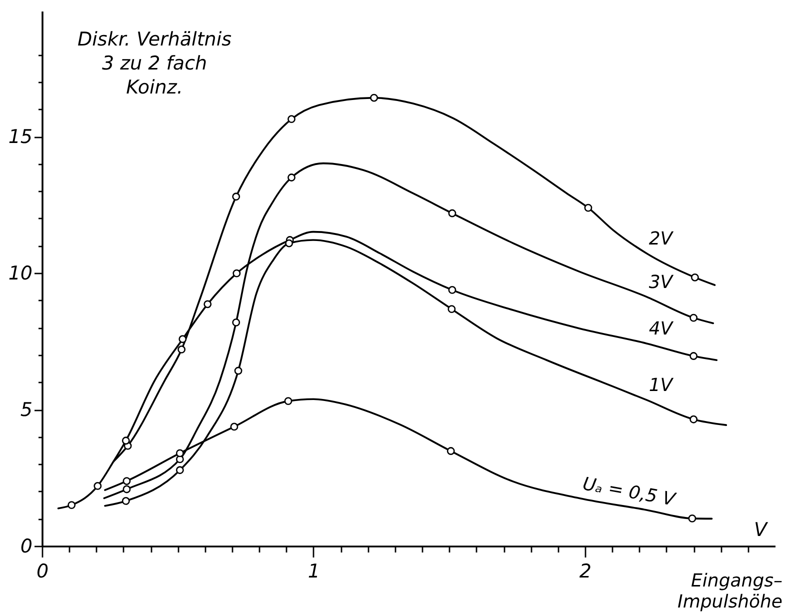 The width and height of the screenshot is (786, 613). I want to click on series-label: 4V, so click(661, 329).